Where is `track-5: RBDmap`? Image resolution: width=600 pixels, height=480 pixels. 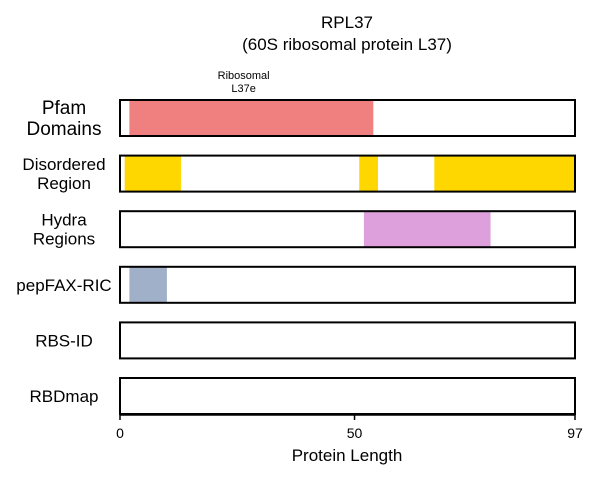 track-5: RBDmap is located at coordinates (303, 396).